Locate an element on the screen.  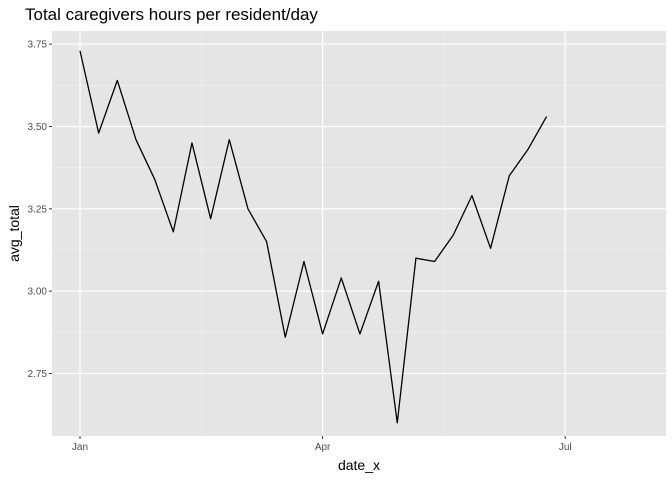
x-axis: Jan Apr Jul is located at coordinates (322, 444).